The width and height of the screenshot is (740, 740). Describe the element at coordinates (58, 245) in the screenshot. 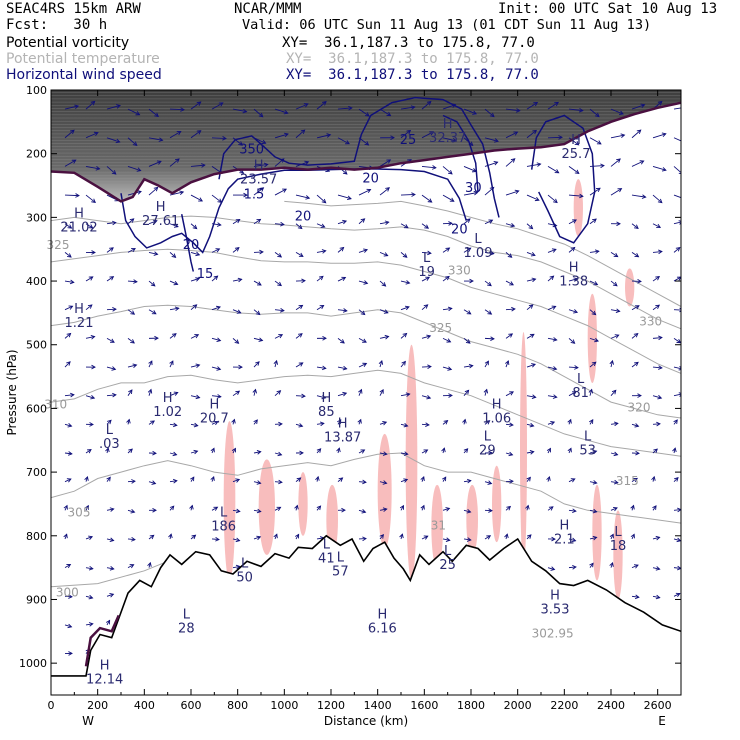

I see `theta-label-0: 325` at that location.